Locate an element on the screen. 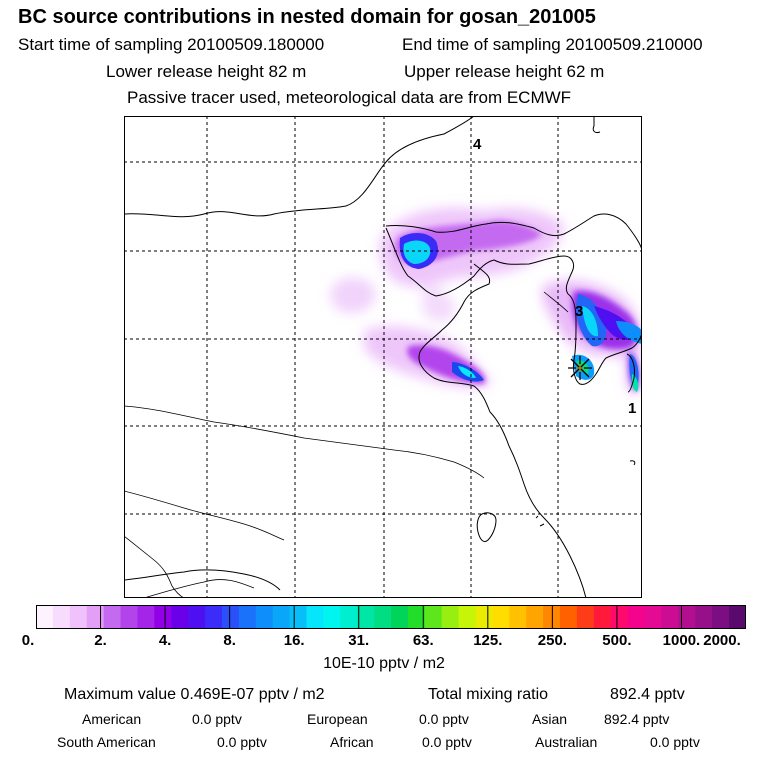 Image resolution: width=768 pixels, height=768 pixels. lower-release-height: Lower release height 82 m is located at coordinates (206, 71).